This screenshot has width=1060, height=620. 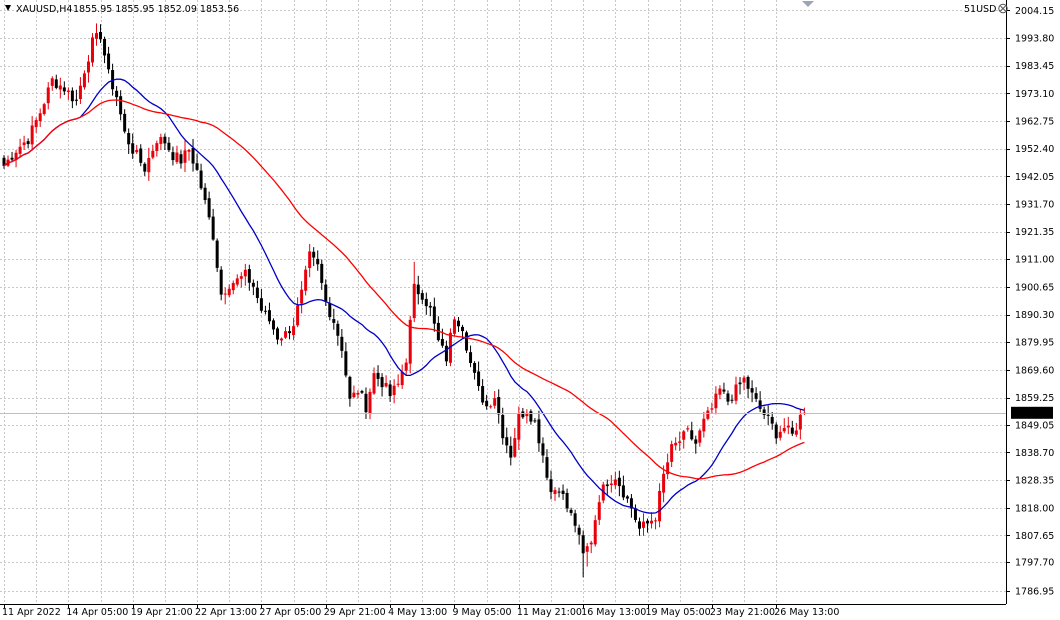 What do you see at coordinates (1034, 204) in the screenshot?
I see `price-axis-label: 1931.70` at bounding box center [1034, 204].